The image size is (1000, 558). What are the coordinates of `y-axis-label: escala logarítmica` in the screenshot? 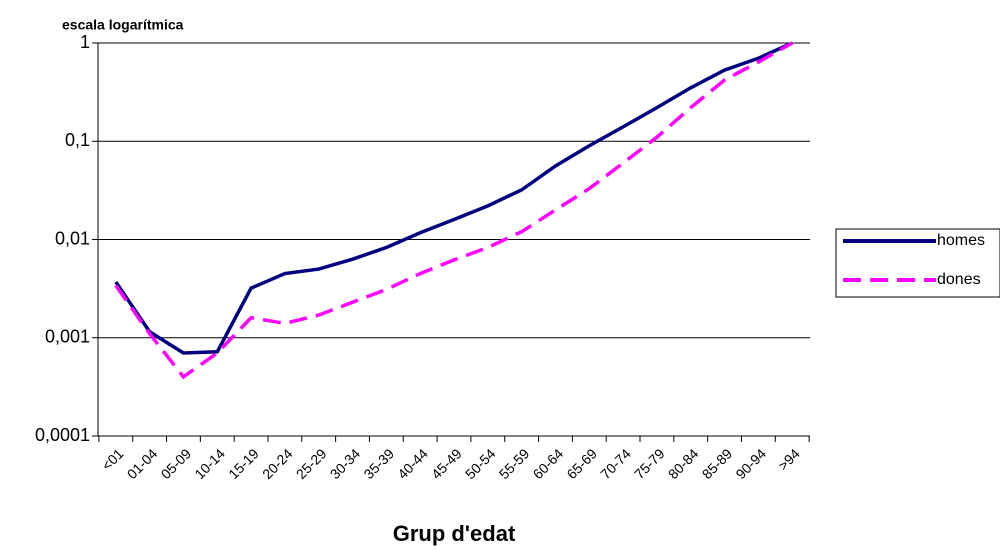 It's located at (123, 25).